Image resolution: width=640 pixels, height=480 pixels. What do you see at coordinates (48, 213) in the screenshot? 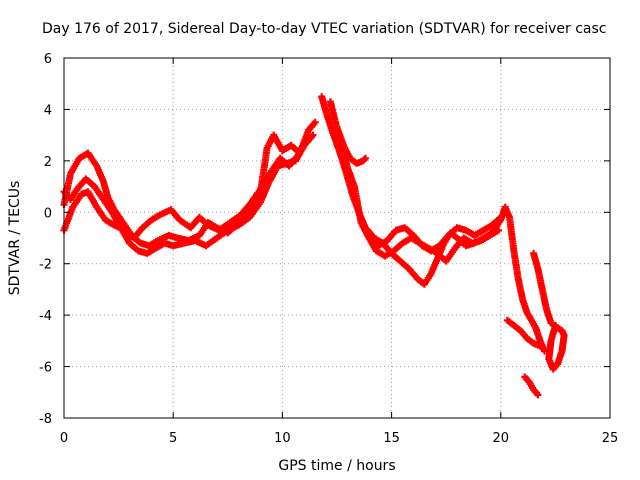
I see `y-tick-label: 0` at bounding box center [48, 213].